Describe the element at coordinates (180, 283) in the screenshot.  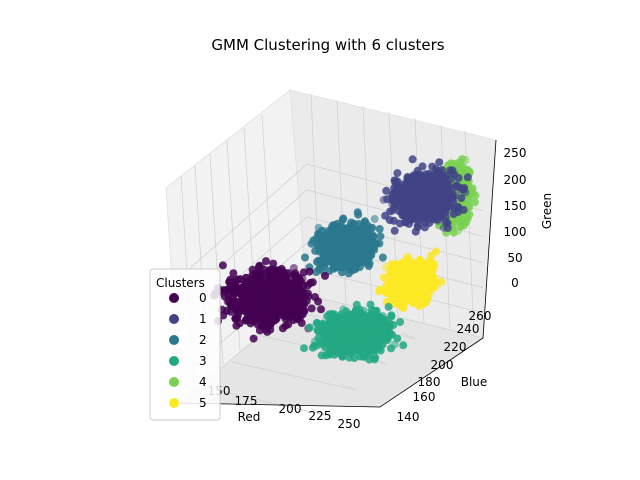
I see `legend-title: Clusters` at that location.